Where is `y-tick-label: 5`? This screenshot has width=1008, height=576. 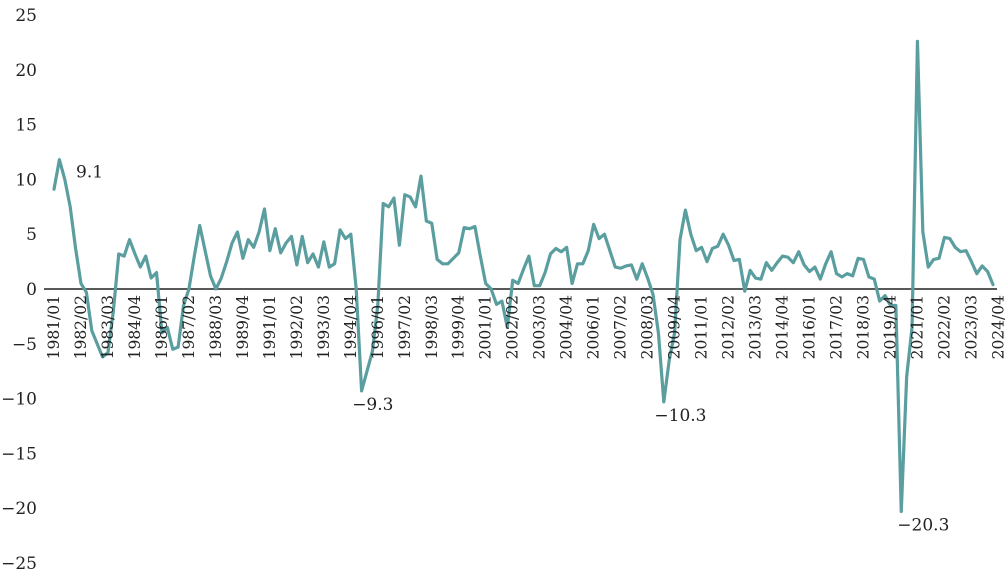 y-tick-label: 5 is located at coordinates (31, 235).